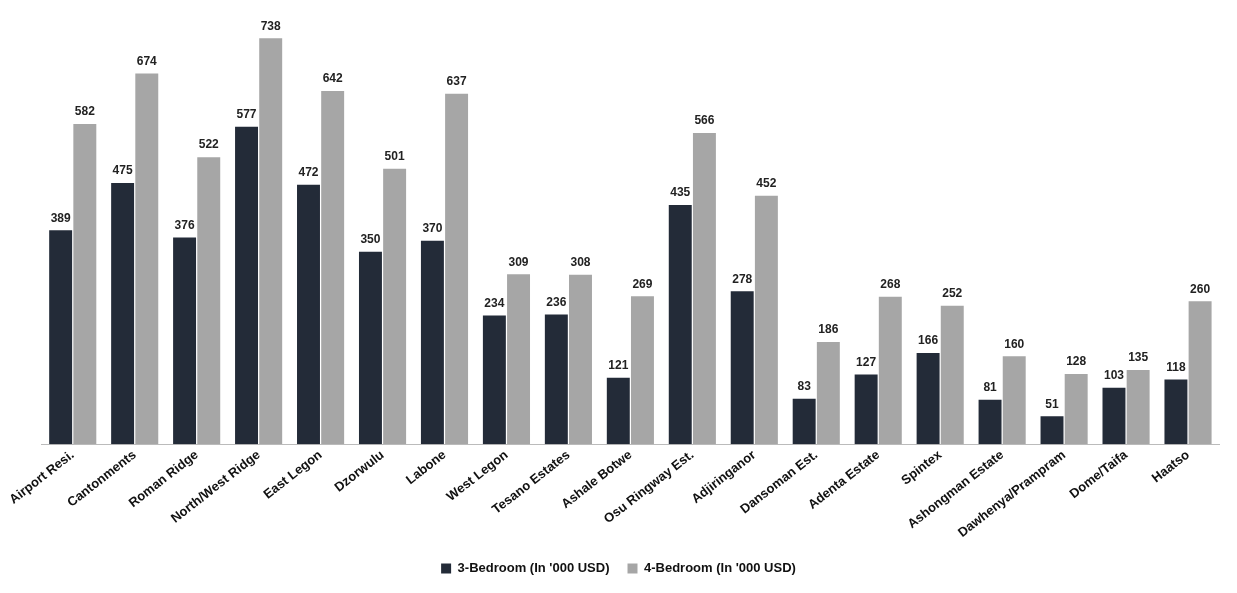 The width and height of the screenshot is (1237, 593). What do you see at coordinates (1052, 403) in the screenshot?
I see `data-label: 51` at bounding box center [1052, 403].